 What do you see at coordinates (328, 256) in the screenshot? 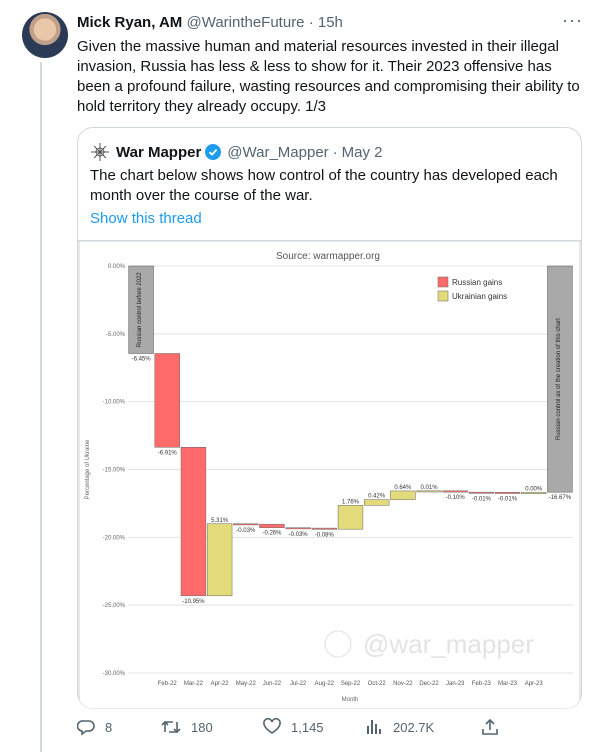
I see `chart-title: Source: warmapper.org` at bounding box center [328, 256].